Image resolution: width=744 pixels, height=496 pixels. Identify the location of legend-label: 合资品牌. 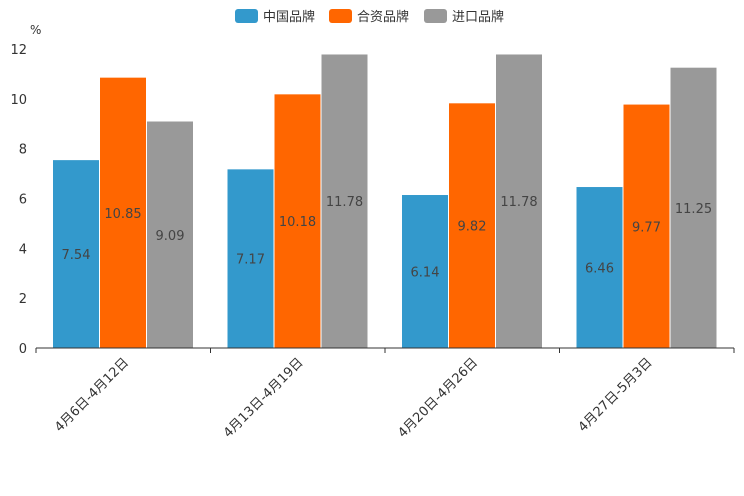
(383, 17).